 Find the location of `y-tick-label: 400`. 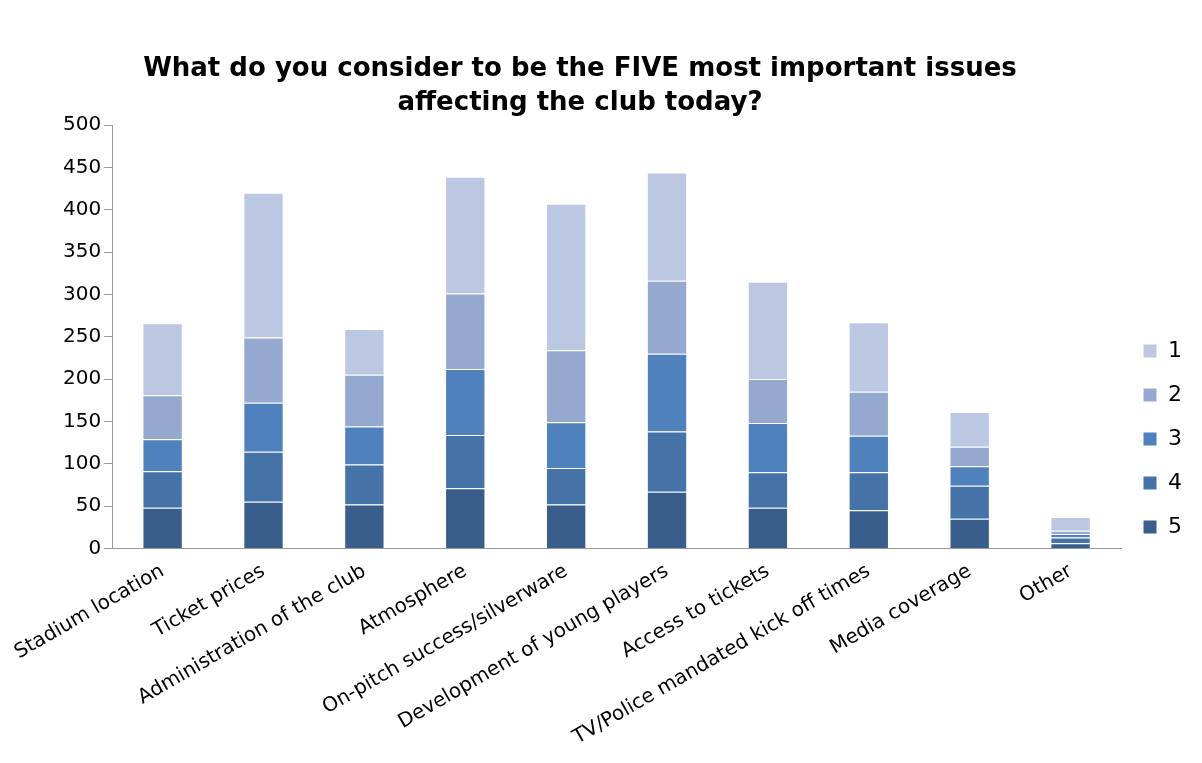

y-tick-label: 400 is located at coordinates (82, 207).